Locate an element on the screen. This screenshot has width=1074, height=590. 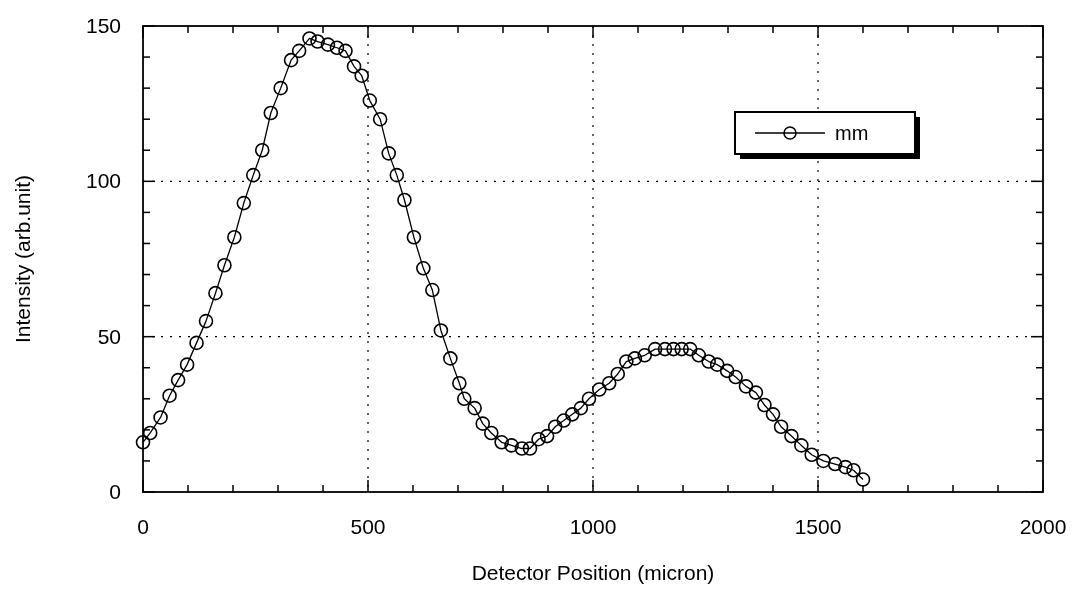
x-tick-label: 1000 is located at coordinates (593, 526).